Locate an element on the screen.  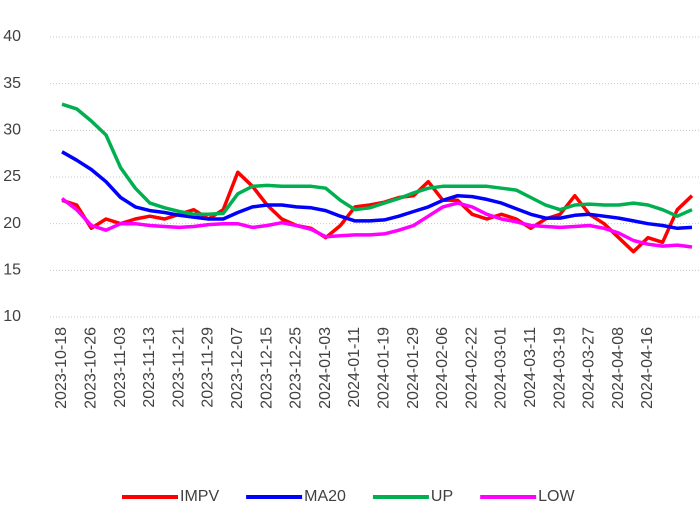
x-tick-label: 2024-01-19 is located at coordinates (384, 368).